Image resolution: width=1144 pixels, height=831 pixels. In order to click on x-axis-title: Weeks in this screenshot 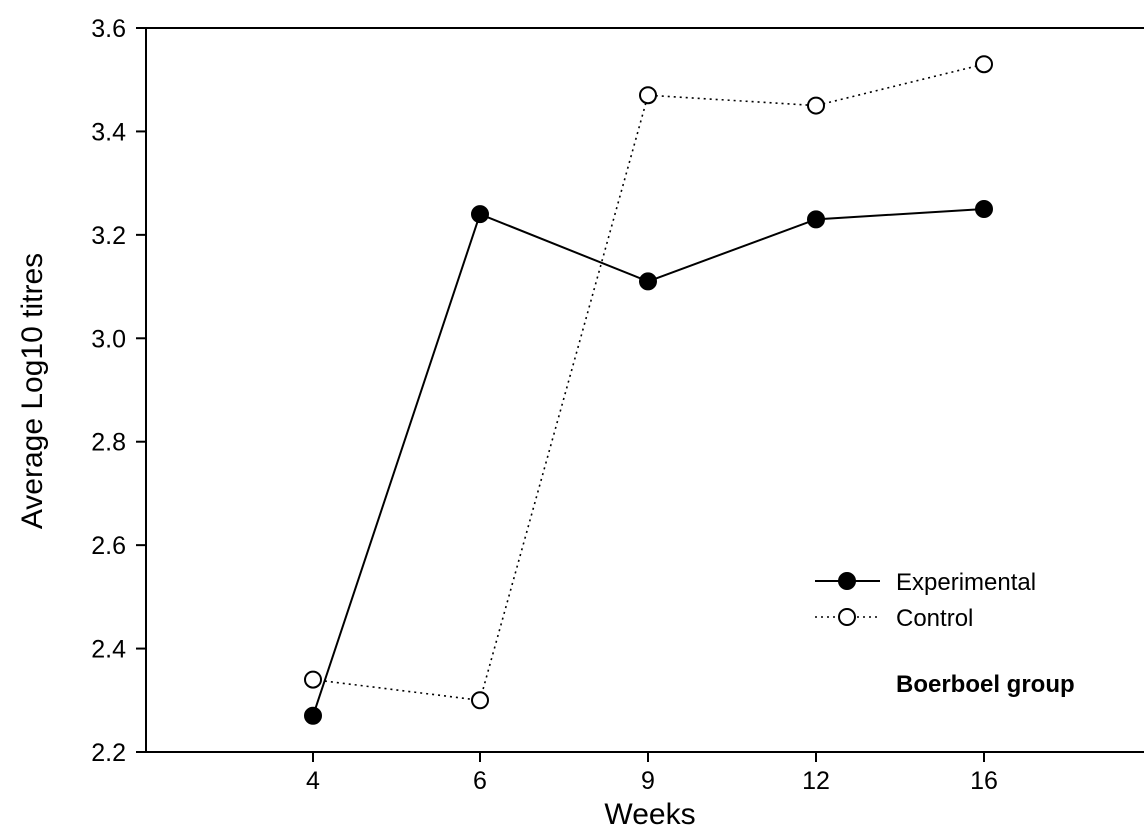, I will do `click(649, 814)`.